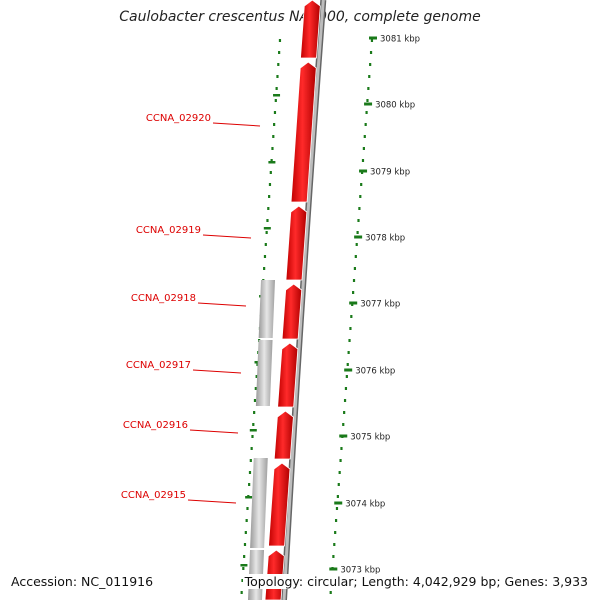  I want to click on gene-label: CCNA_02917, so click(158, 365).